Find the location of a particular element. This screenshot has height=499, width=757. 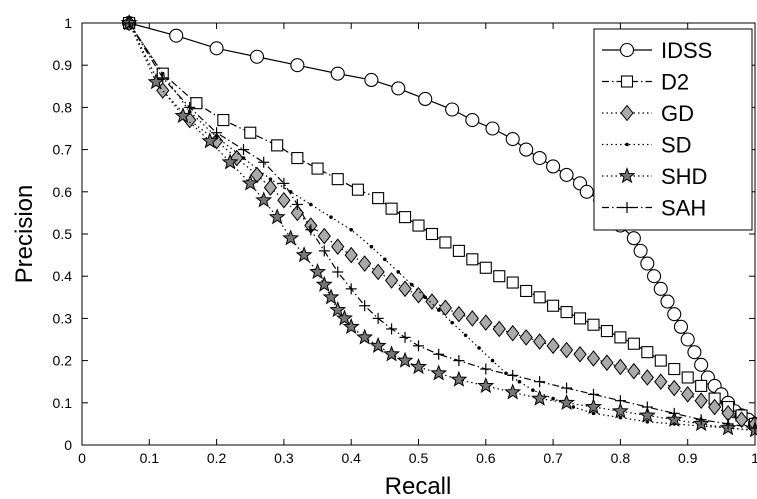

legend: IDSS D2 GD SD SHD SAH is located at coordinates (673, 129).